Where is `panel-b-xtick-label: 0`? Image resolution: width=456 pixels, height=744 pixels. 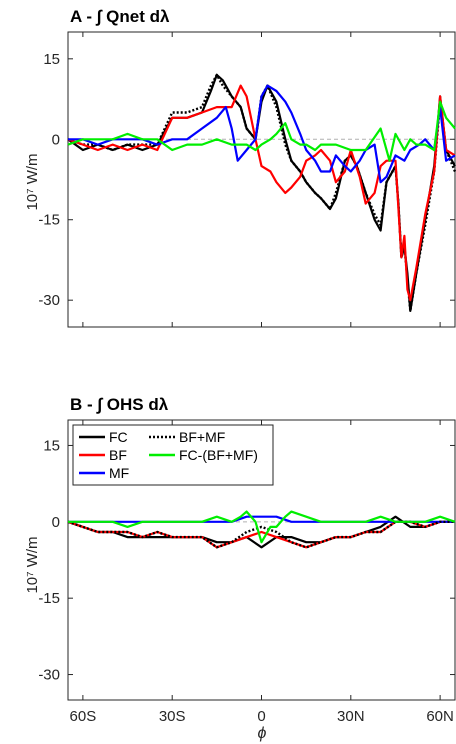
panel-b-xtick-label: 0 is located at coordinates (261, 716).